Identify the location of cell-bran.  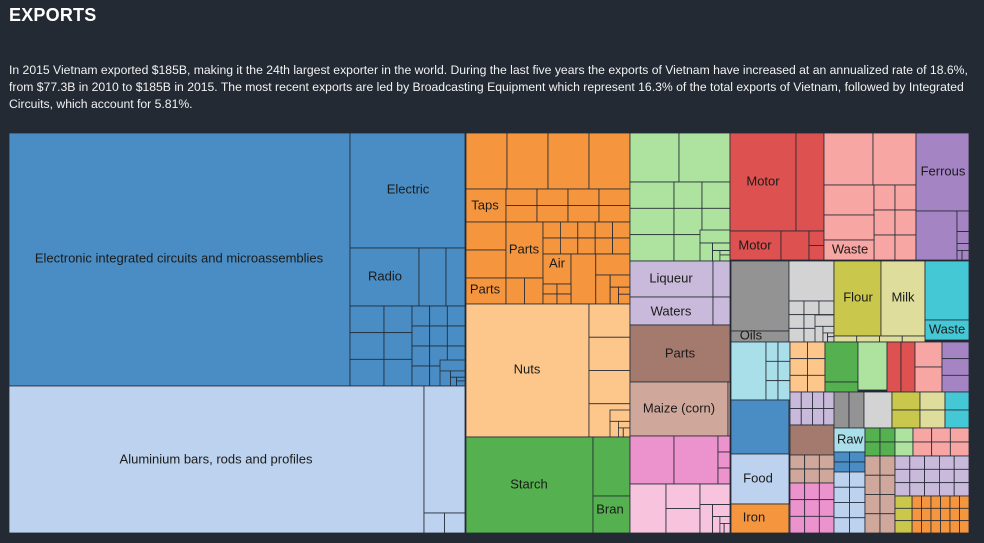
(611, 514).